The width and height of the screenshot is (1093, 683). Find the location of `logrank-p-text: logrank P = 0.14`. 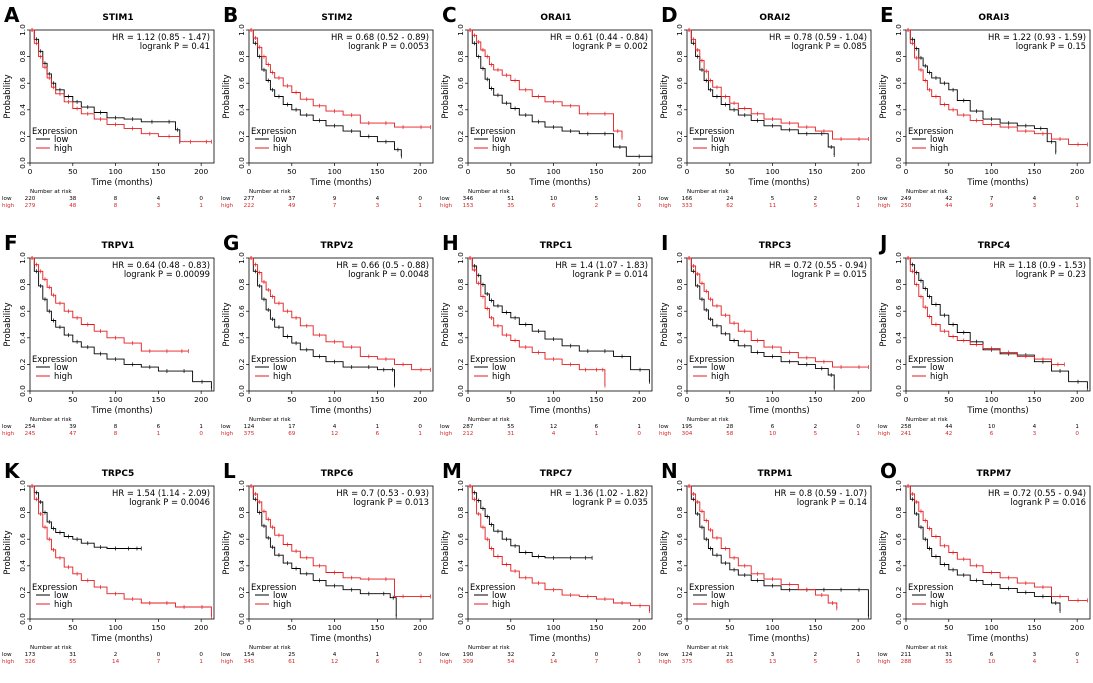

logrank-p-text: logrank P = 0.14 is located at coordinates (832, 502).